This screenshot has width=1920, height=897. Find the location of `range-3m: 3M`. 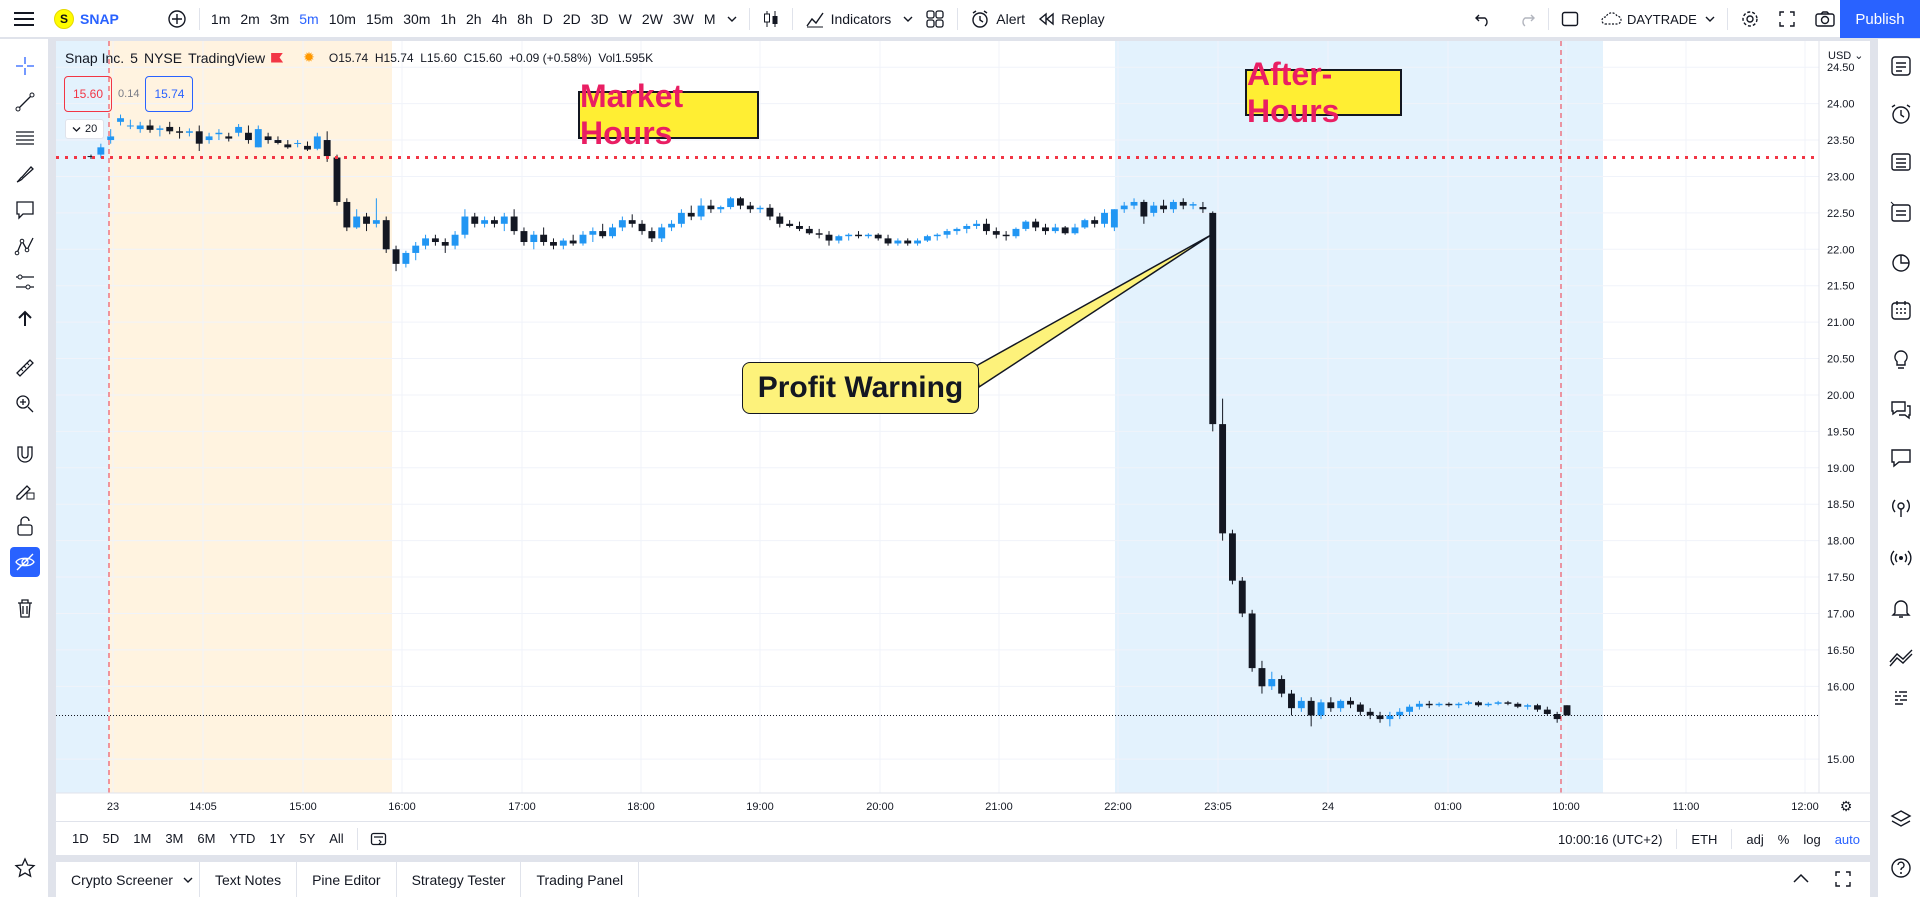

range-3m: 3M is located at coordinates (174, 838).